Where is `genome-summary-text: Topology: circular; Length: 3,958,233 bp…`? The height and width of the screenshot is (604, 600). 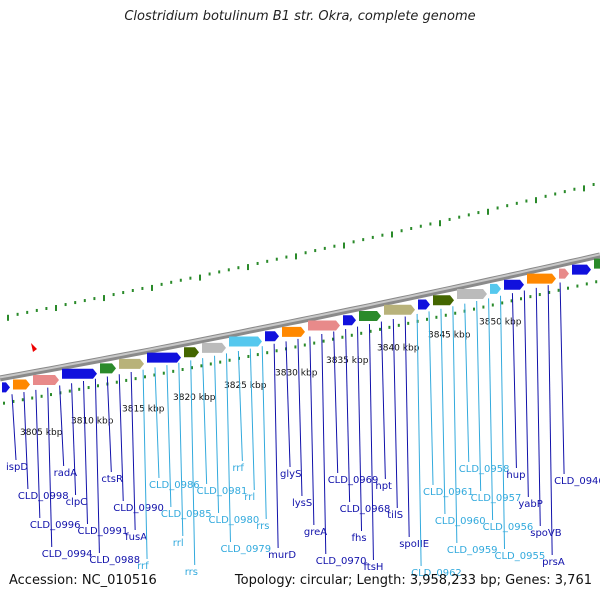 genome-summary-text: Topology: circular; Length: 3,958,233 bp… is located at coordinates (413, 580).